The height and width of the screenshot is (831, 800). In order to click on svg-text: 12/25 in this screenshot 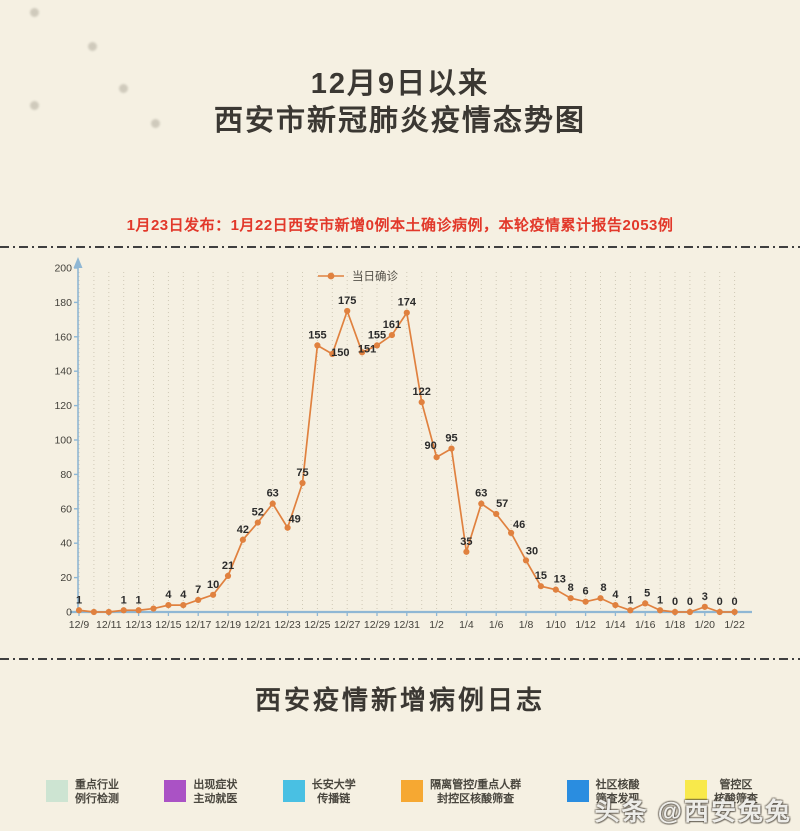, I will do `click(317, 625)`.